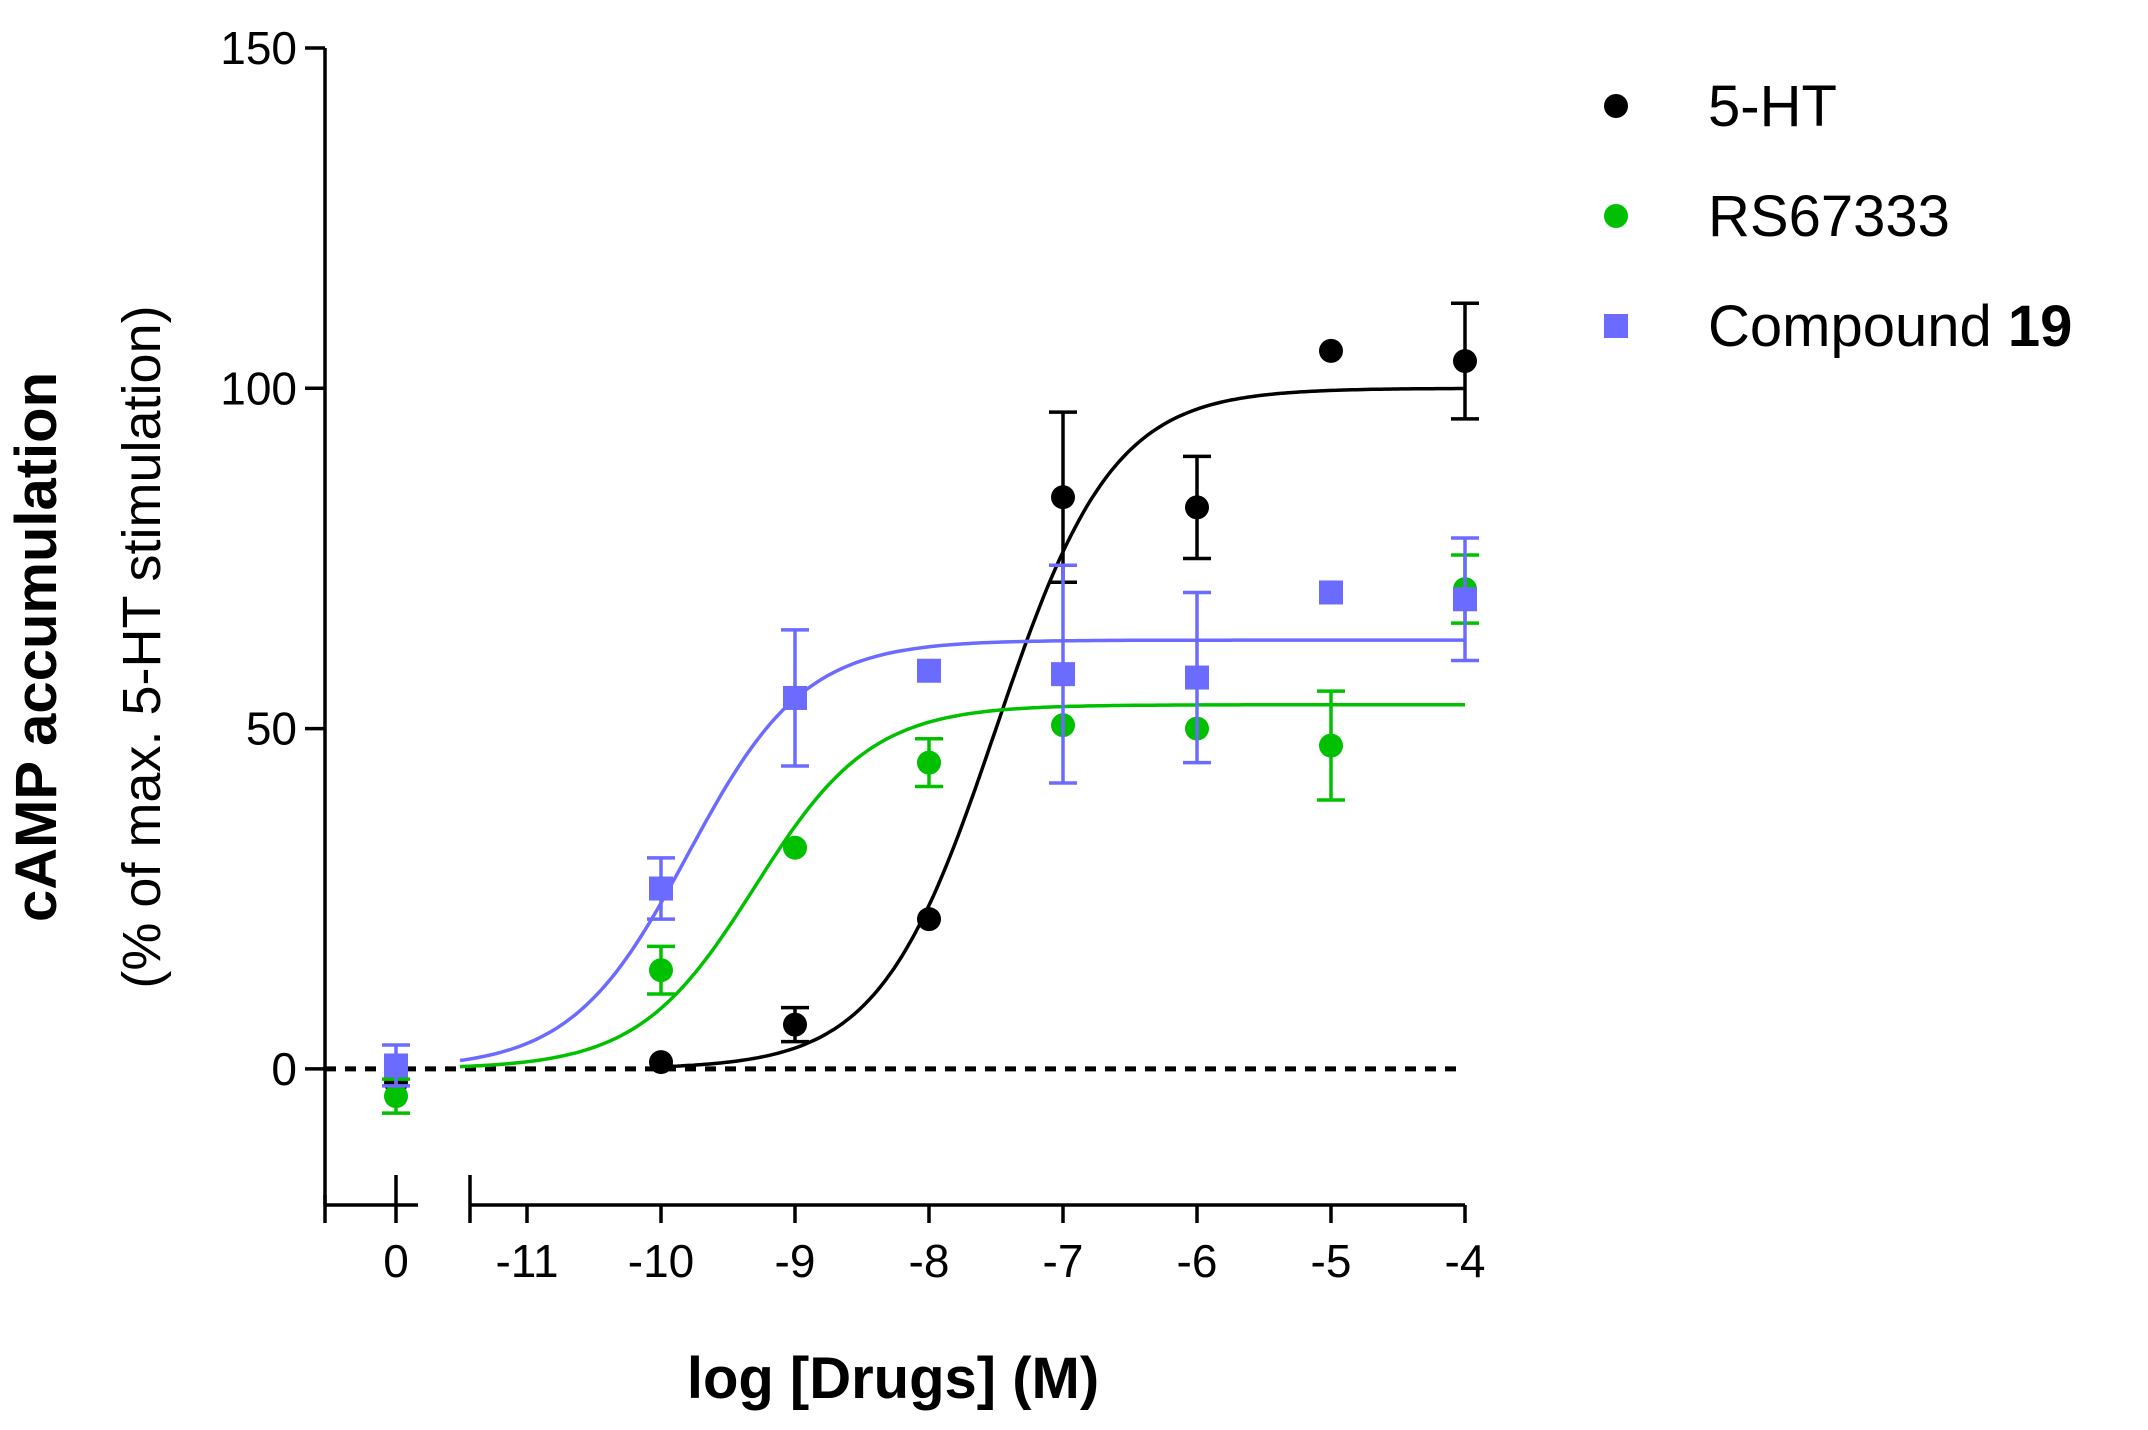 The image size is (2148, 1430). What do you see at coordinates (284, 1069) in the screenshot?
I see `y-tick-label: 0` at bounding box center [284, 1069].